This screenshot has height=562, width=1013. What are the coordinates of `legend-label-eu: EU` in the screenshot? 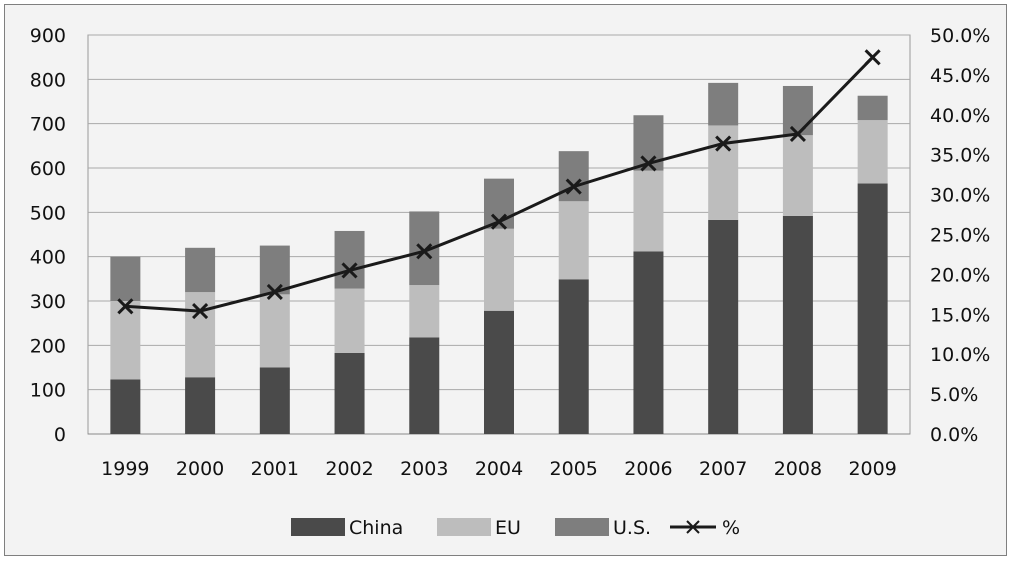 It's located at (508, 528).